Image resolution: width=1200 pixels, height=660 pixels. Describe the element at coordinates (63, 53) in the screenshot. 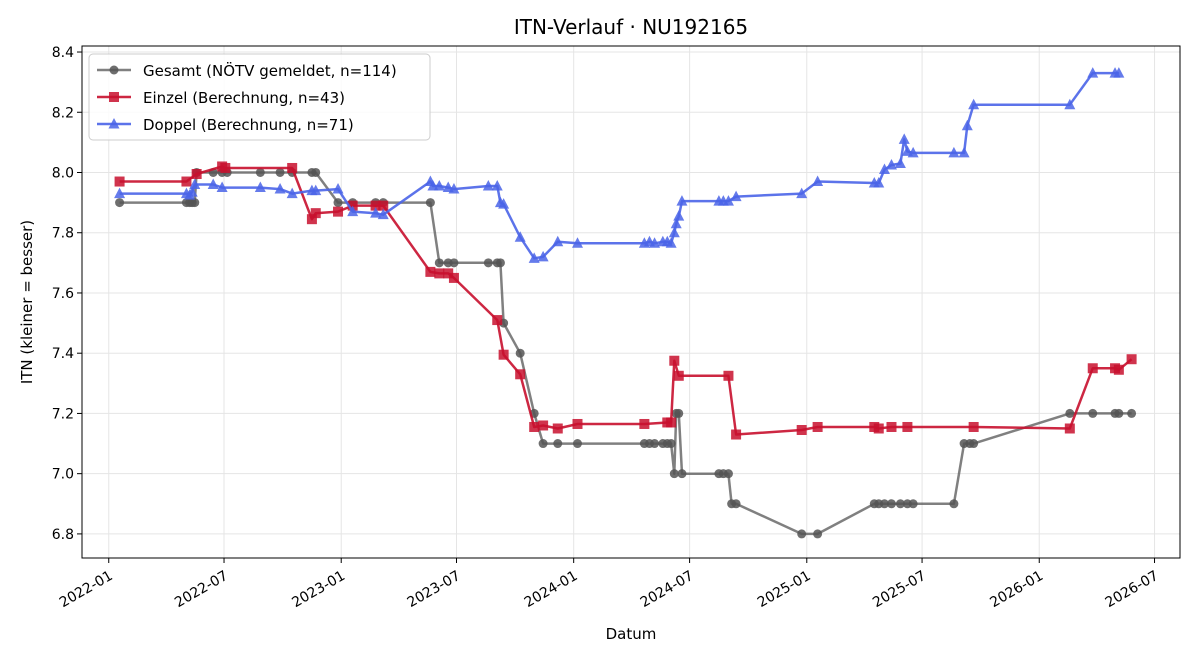

I see `y-tick-label: 8.4` at that location.